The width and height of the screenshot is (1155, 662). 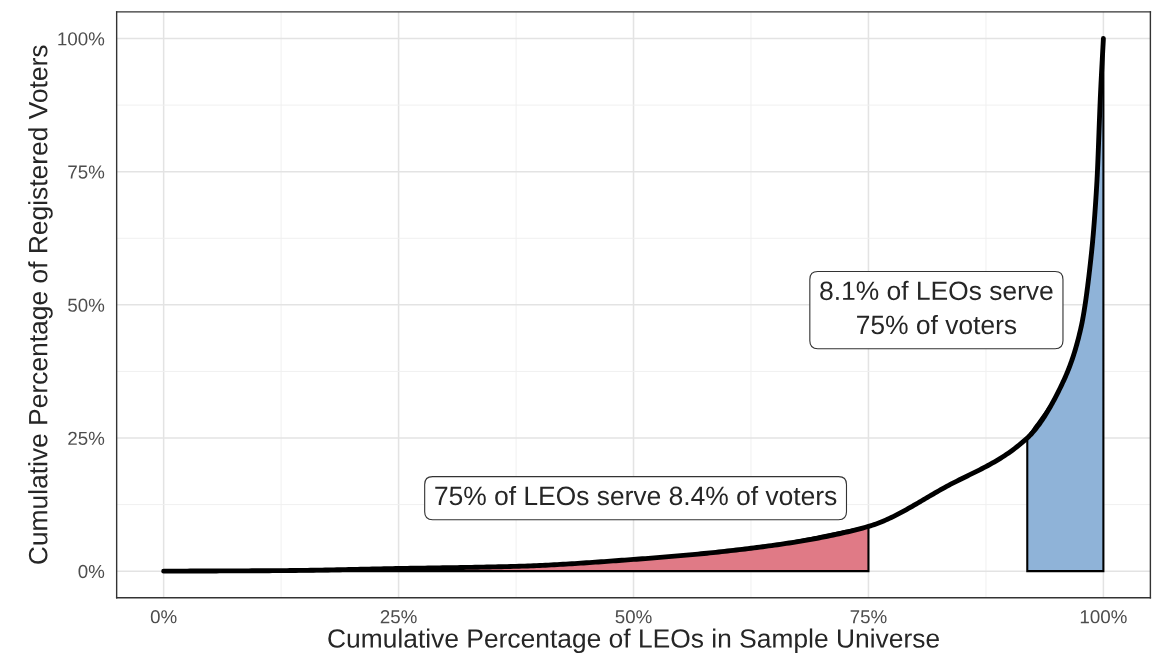 What do you see at coordinates (86, 172) in the screenshot?
I see `y-tick-label: 75%` at bounding box center [86, 172].